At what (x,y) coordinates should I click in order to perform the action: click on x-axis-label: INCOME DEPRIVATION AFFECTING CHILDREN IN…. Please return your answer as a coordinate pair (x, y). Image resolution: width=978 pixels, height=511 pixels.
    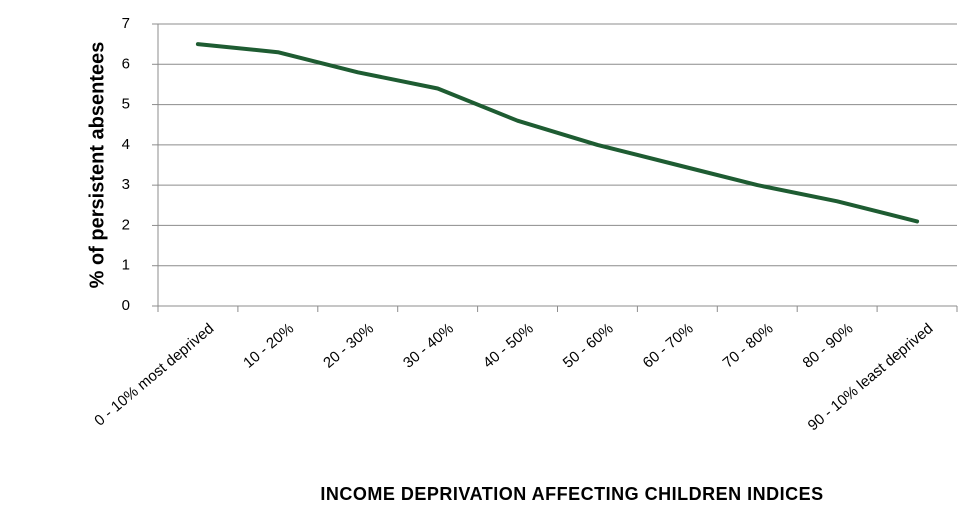
    Looking at the image, I should click on (571, 494).